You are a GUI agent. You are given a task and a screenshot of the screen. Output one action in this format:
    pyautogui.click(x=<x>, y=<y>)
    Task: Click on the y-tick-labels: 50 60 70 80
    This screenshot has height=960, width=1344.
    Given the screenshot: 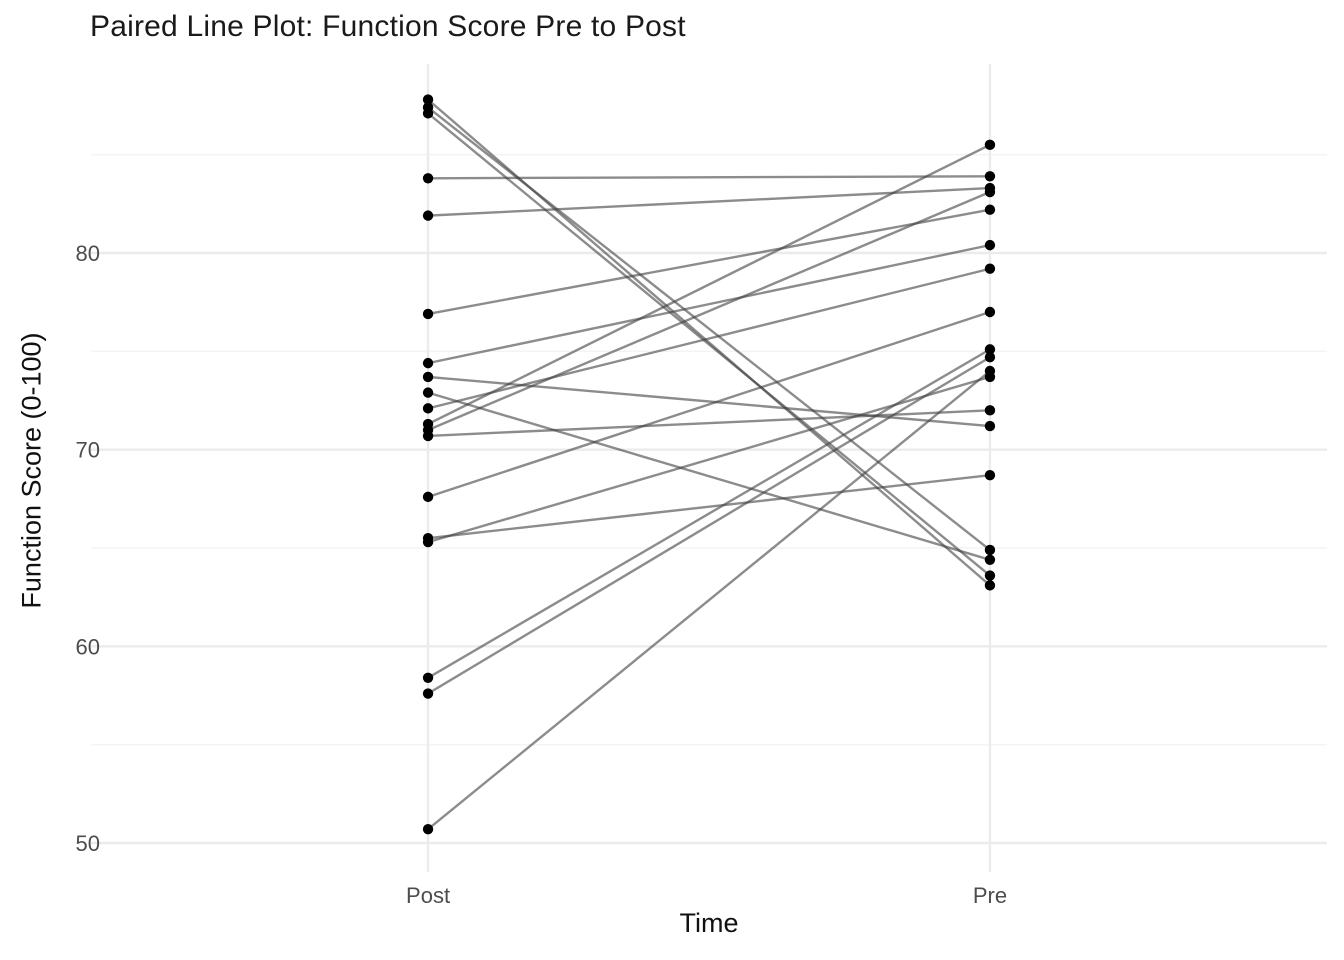 What is the action you would take?
    pyautogui.click(x=88, y=548)
    